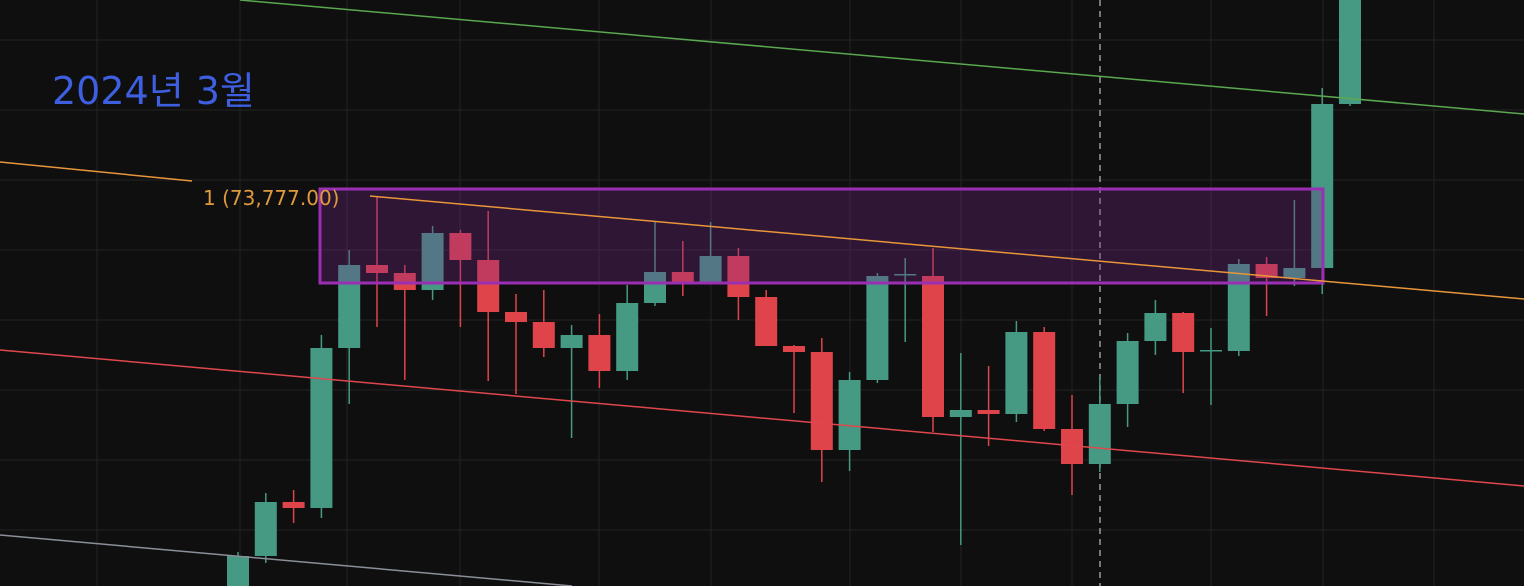  What do you see at coordinates (271, 198) in the screenshot?
I see `annotation: 1 (73,777.00)` at bounding box center [271, 198].